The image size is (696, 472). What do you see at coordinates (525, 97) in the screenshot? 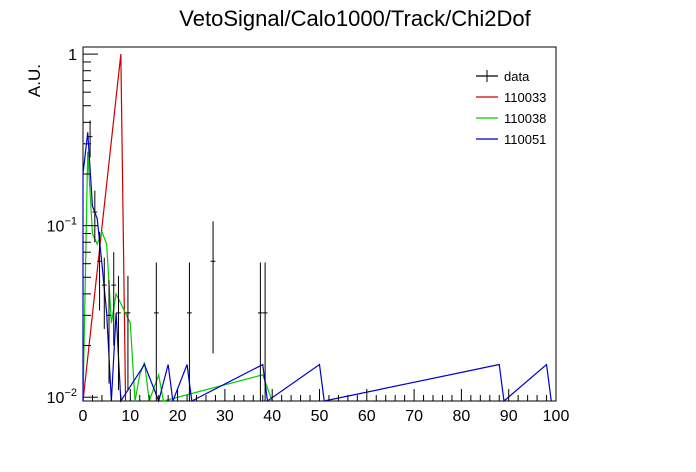
I see `legend-label: 110033` at bounding box center [525, 97].